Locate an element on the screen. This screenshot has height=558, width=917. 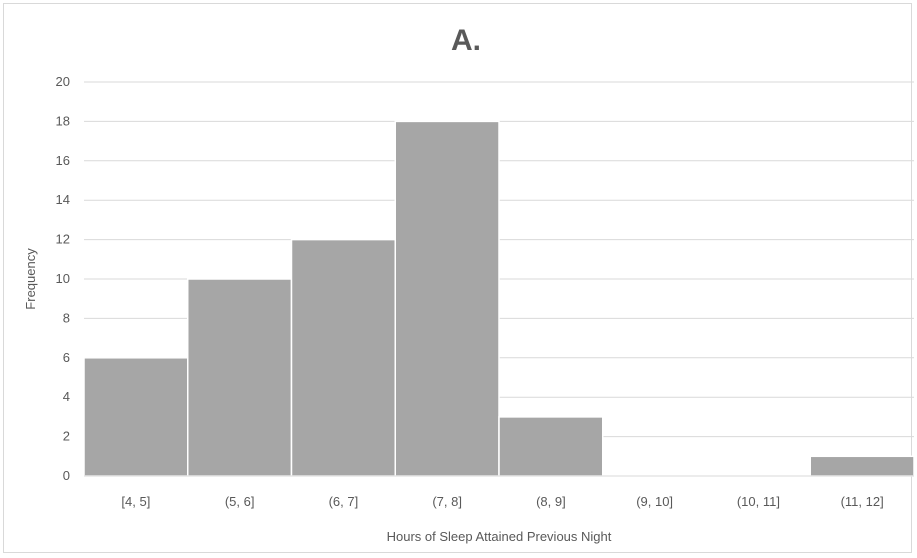
y-tick-labels: 0 2 4 6 8 10 12 14 16 18 20 is located at coordinates (63, 278).